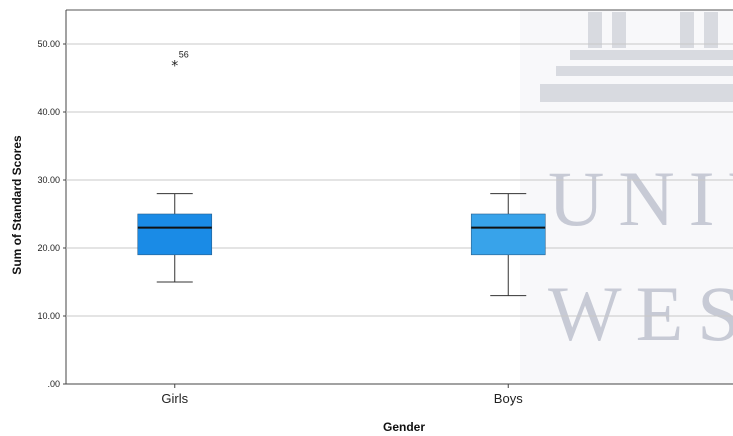 This screenshot has height=436, width=733. I want to click on outliers: *56, so click(180, 61).